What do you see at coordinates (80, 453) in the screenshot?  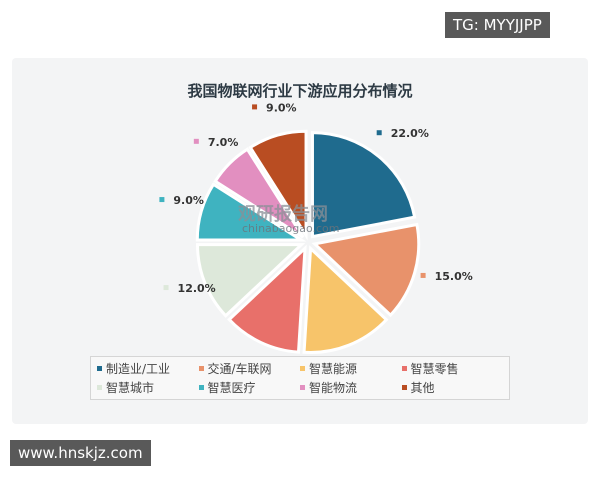 I see `watermark-bottom: www.hnskjz.com` at bounding box center [80, 453].